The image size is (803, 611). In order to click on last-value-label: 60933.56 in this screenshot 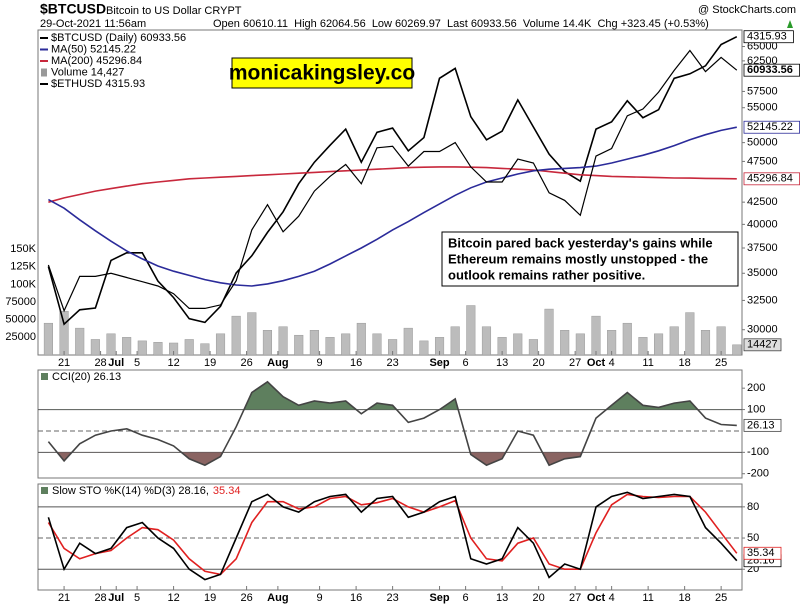, I will do `click(770, 70)`.